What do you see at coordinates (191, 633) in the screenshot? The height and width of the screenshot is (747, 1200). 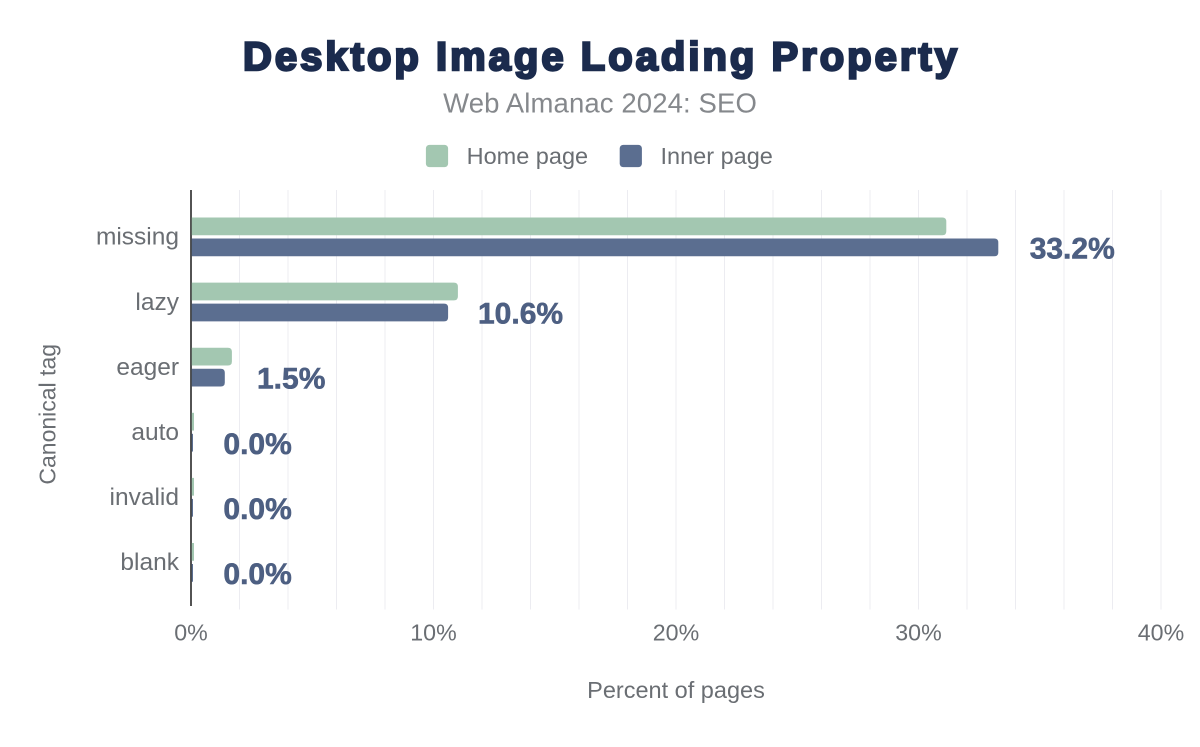 I see `svg-text: 0%` at bounding box center [191, 633].